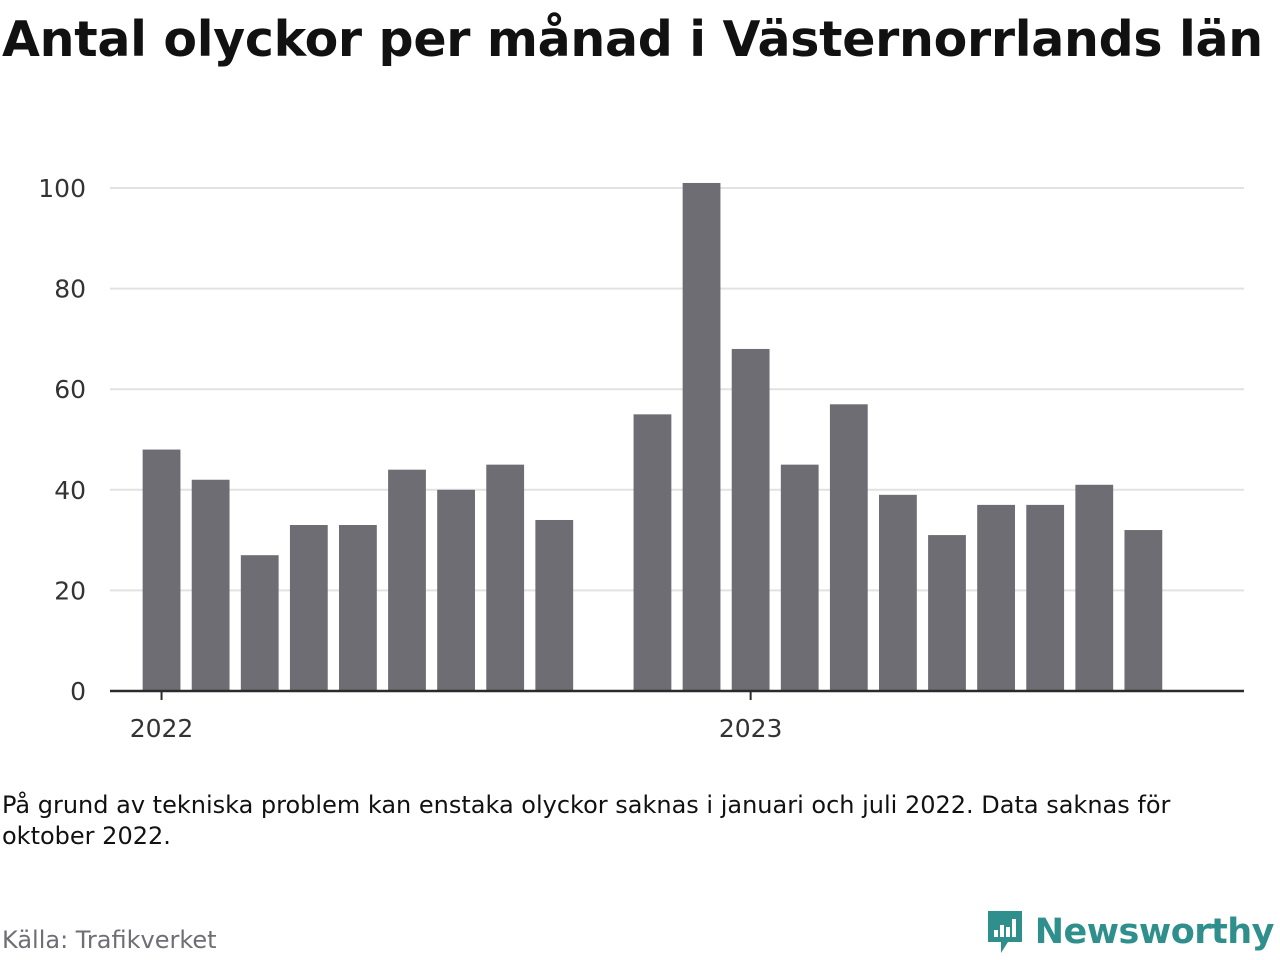 The image size is (1280, 960). Describe the element at coordinates (162, 728) in the screenshot. I see `x-tick-label: 2022` at that location.